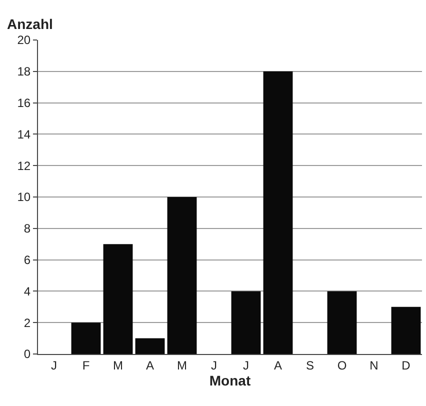  What do you see at coordinates (27, 354) in the screenshot?
I see `y-tick-label: 0` at bounding box center [27, 354].